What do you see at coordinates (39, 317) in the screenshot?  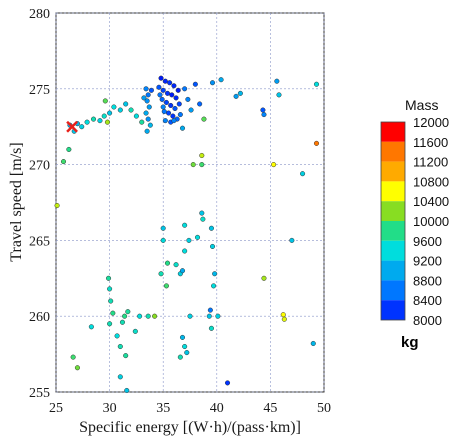 I see `y-tick-label: 260` at bounding box center [39, 317].